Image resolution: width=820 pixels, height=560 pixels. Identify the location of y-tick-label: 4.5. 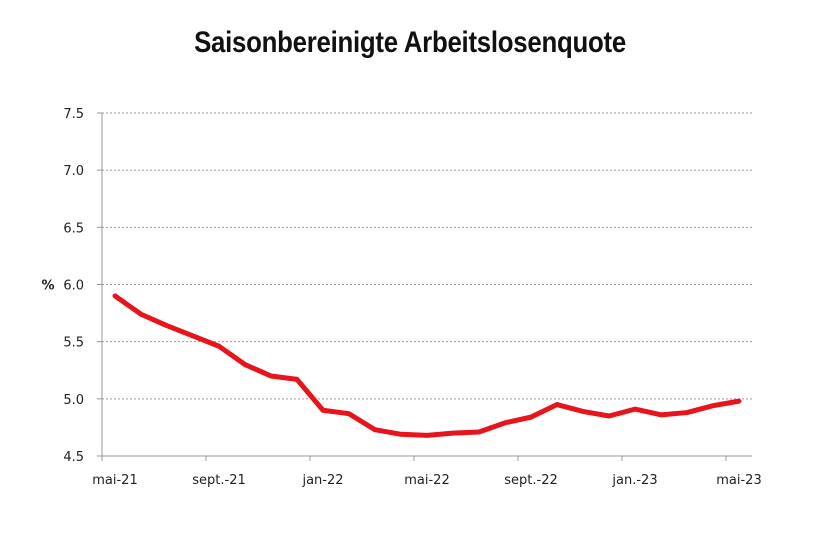
(73, 457).